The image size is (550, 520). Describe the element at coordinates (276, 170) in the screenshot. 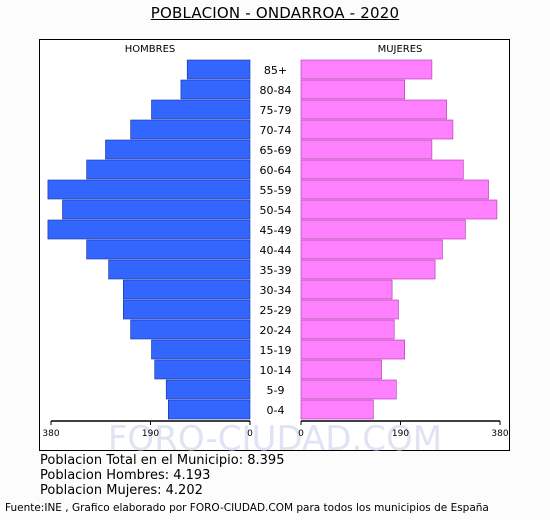

I see `age-label-60-64: 60-64` at that location.